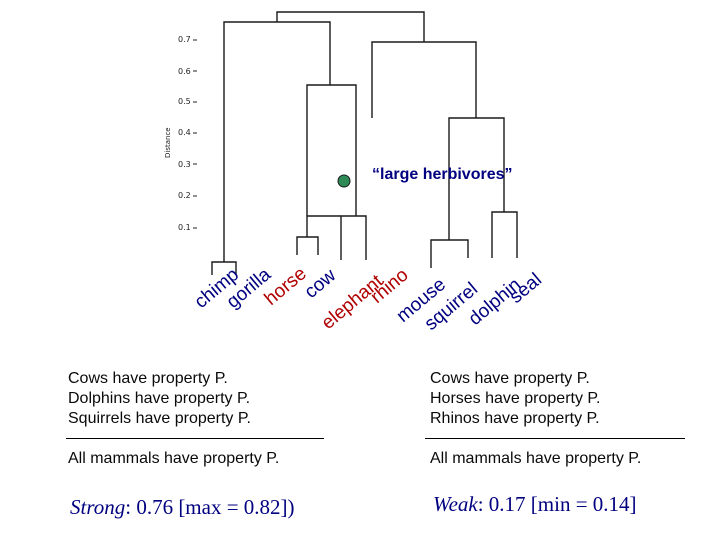 This screenshot has width=720, height=540. I want to click on y-tick: 0.3, so click(184, 164).